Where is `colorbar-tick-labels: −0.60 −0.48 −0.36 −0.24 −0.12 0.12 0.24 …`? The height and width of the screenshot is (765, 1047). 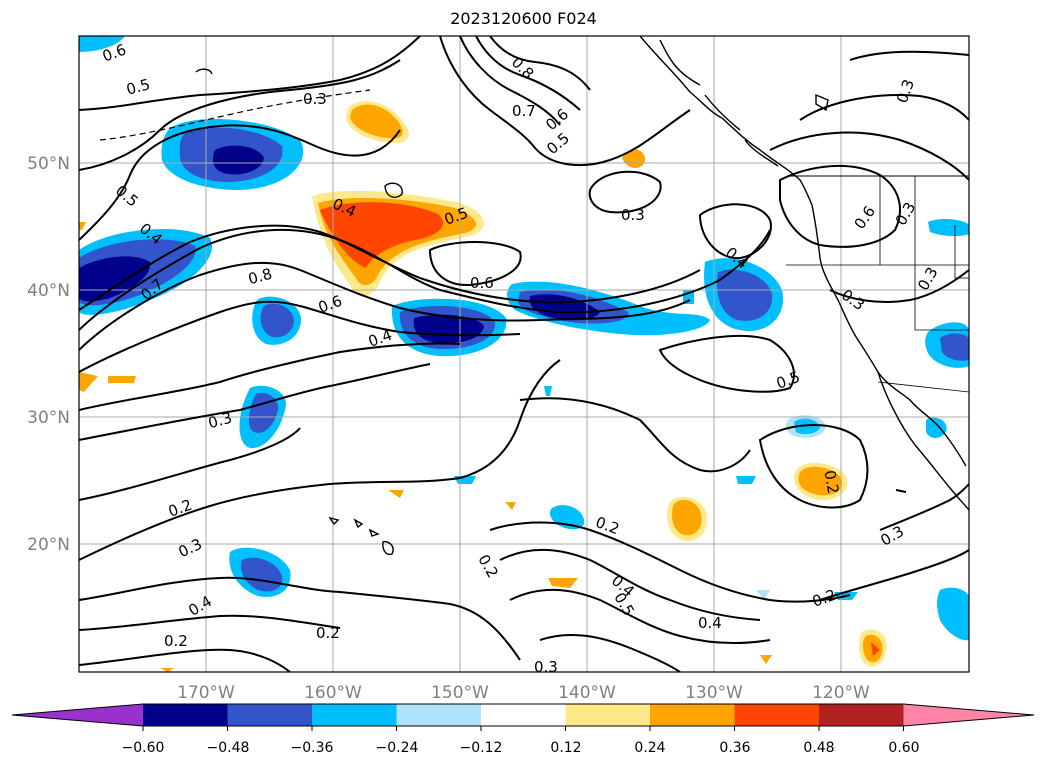
colorbar-tick-labels: −0.60 −0.48 −0.36 −0.24 −0.12 0.12 0.24 … is located at coordinates (521, 748).